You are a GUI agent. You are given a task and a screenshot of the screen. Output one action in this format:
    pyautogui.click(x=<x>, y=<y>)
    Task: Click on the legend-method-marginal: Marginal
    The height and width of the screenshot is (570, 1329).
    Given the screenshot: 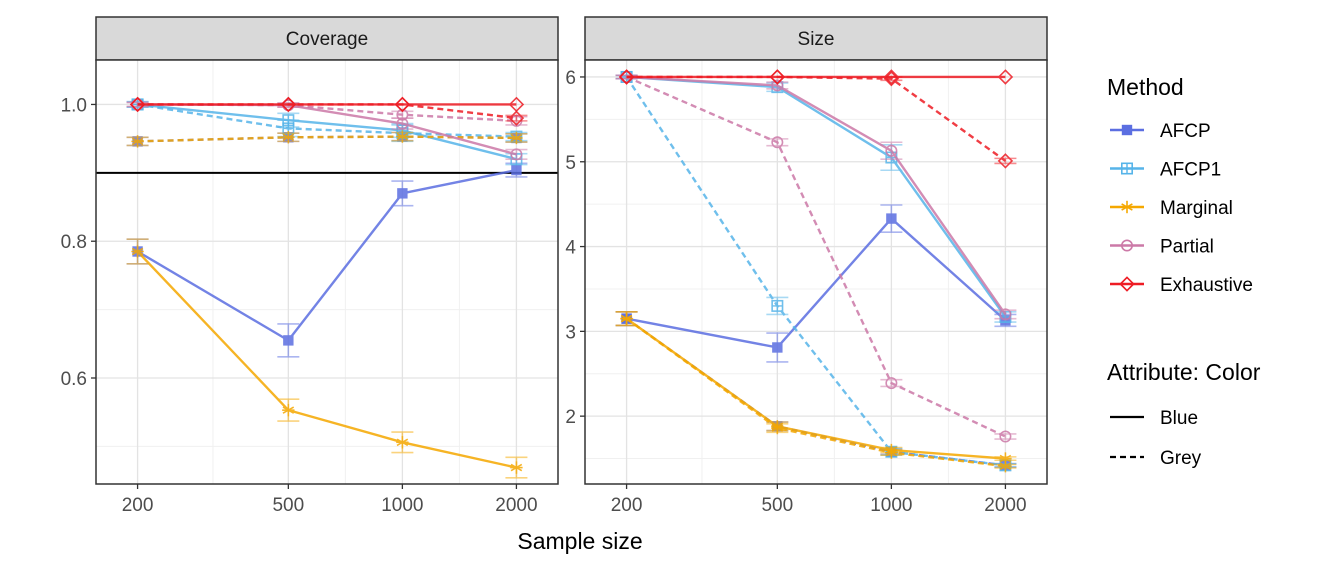 What is the action you would take?
    pyautogui.click(x=1171, y=208)
    